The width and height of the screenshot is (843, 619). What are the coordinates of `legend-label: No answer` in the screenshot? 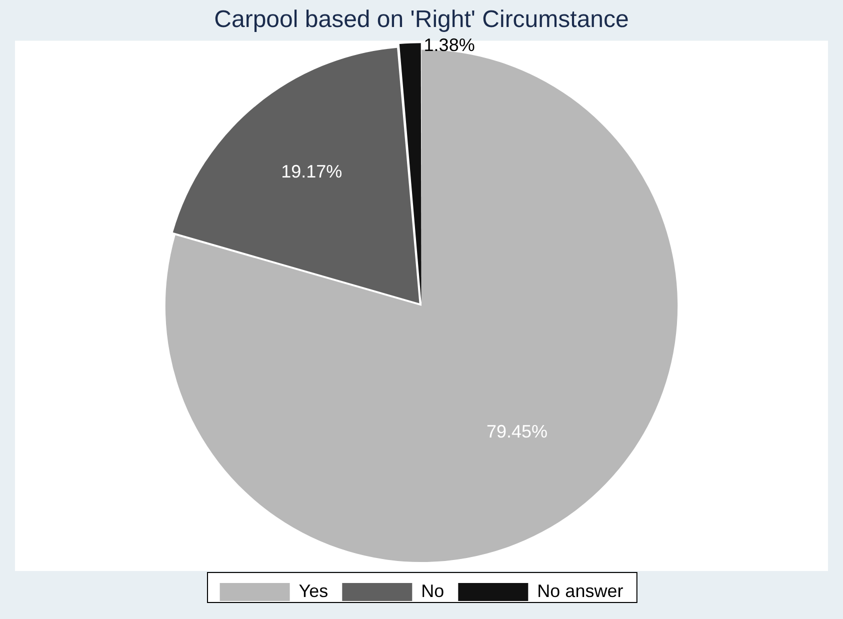 It's located at (580, 590).